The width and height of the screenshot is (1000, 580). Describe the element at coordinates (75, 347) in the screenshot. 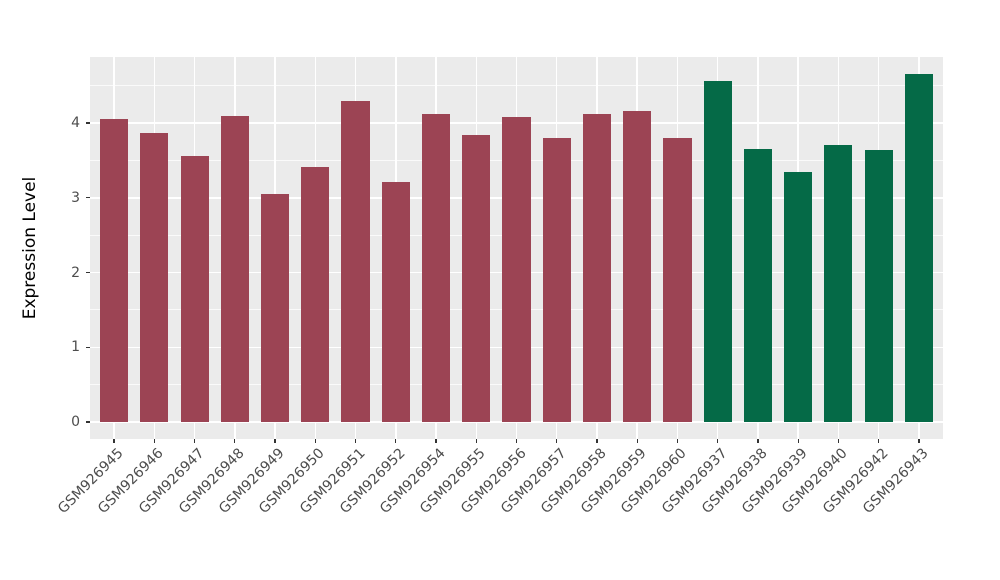

I see `y-tick-label: 1` at that location.